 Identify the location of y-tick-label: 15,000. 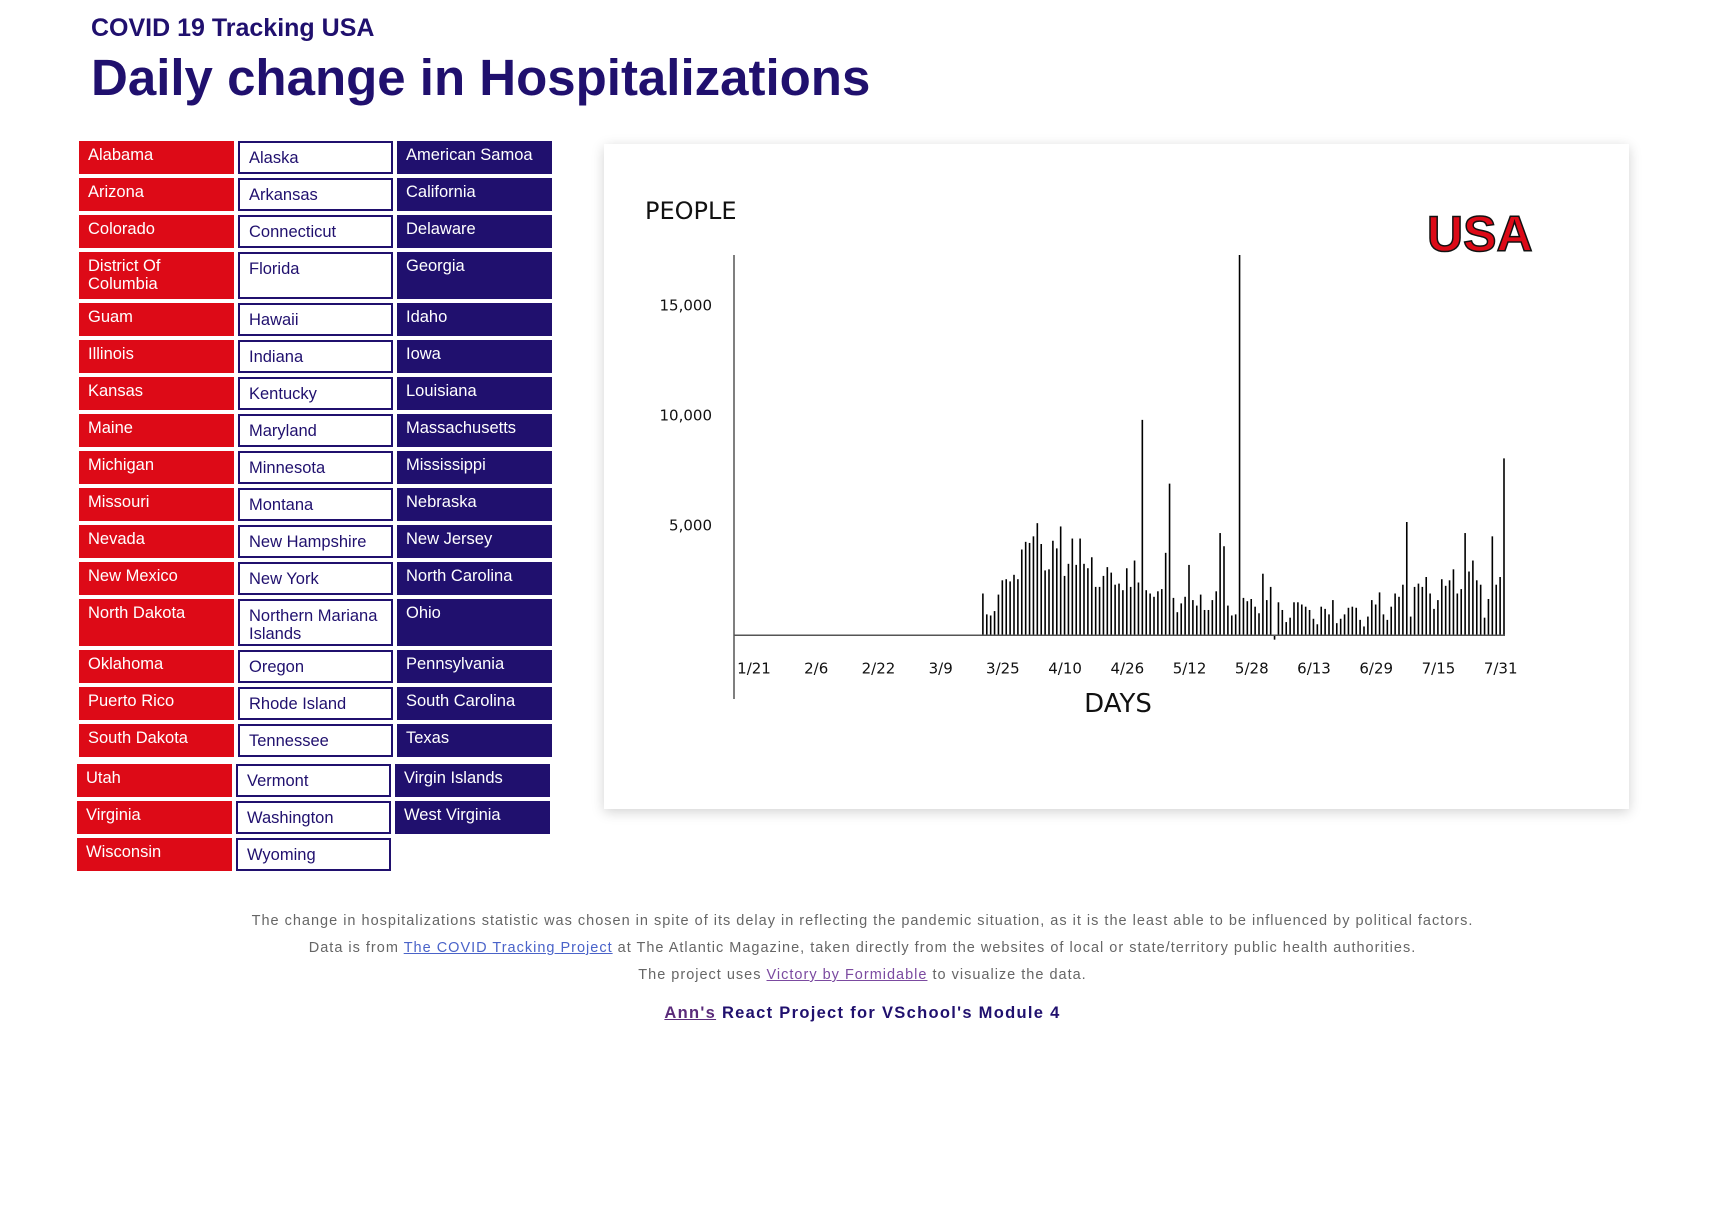
(686, 306).